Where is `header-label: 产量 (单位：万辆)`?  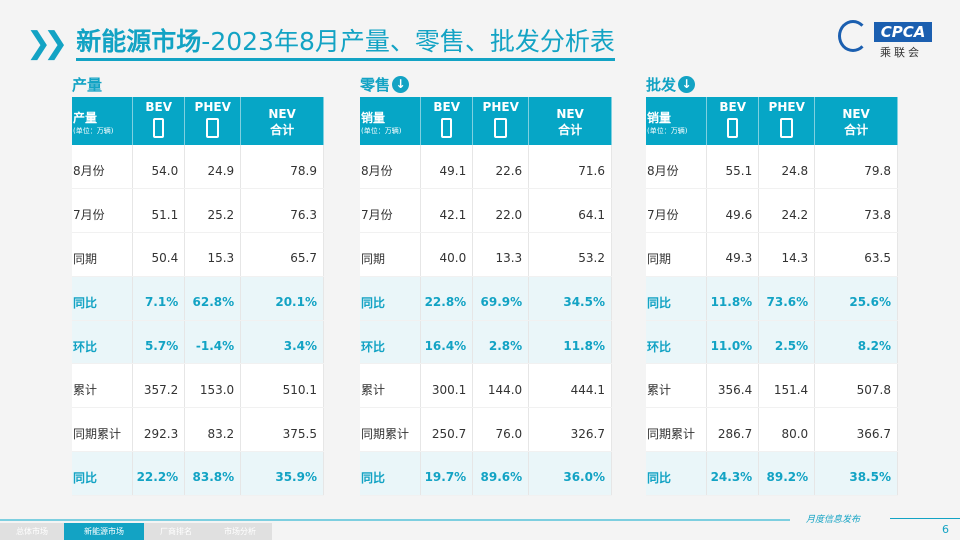
header-label: 产量 (单位：万辆) is located at coordinates (103, 121).